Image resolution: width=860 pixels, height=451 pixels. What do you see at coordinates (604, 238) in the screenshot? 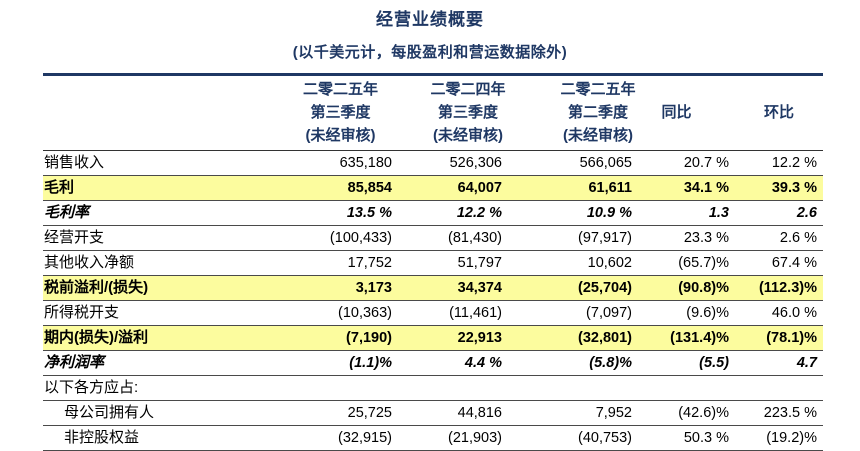
I see `row-value: (97,917)` at bounding box center [604, 238].